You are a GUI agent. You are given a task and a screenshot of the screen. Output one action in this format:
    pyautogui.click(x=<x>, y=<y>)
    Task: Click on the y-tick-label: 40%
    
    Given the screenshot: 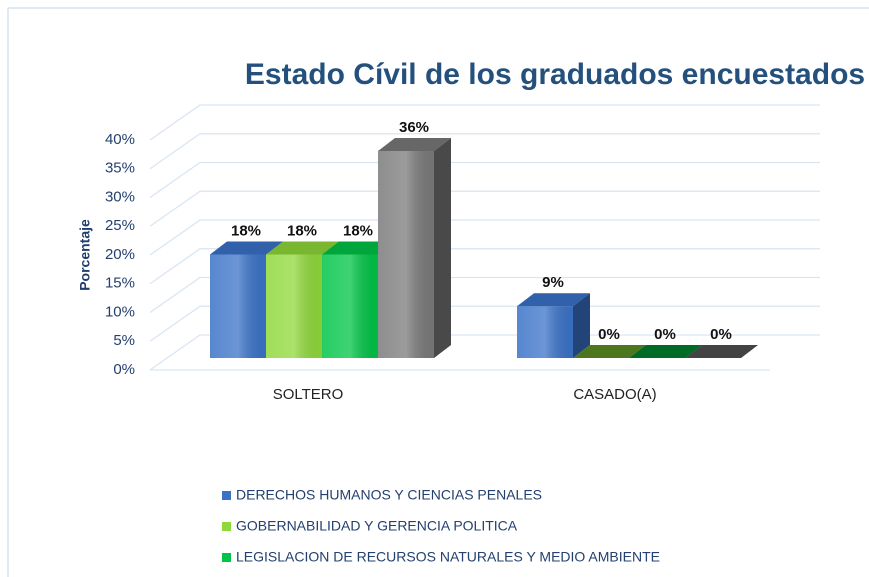 What is the action you would take?
    pyautogui.click(x=120, y=139)
    